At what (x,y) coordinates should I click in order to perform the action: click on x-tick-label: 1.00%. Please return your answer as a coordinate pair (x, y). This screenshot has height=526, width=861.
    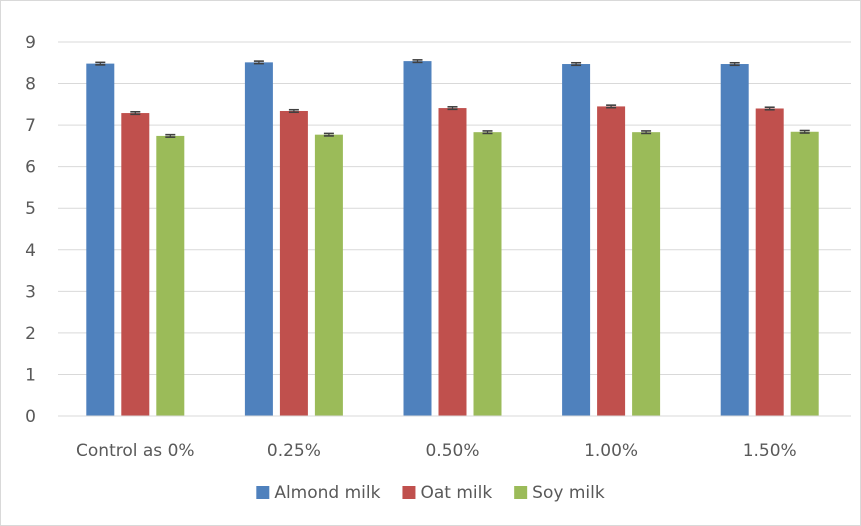
    Looking at the image, I should click on (611, 451).